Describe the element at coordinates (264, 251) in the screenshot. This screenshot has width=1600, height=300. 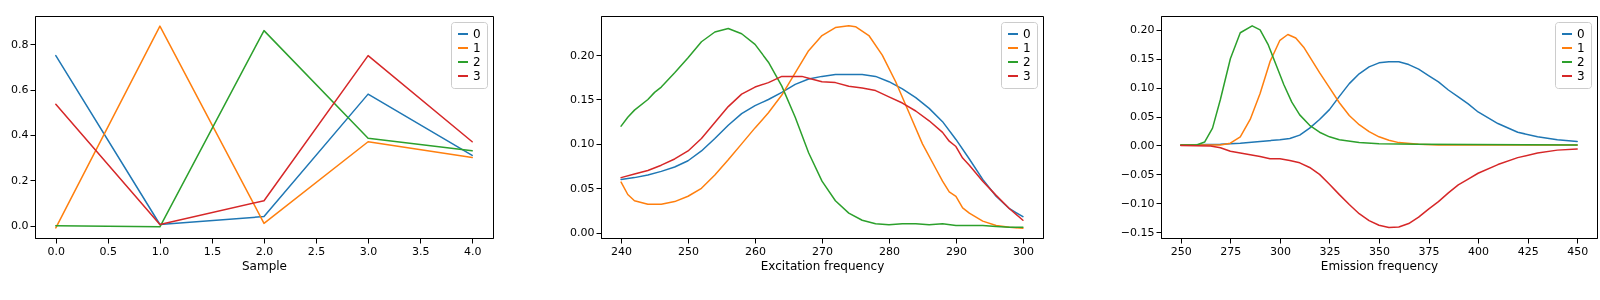
I see `x-tick-label: 2.0` at that location.